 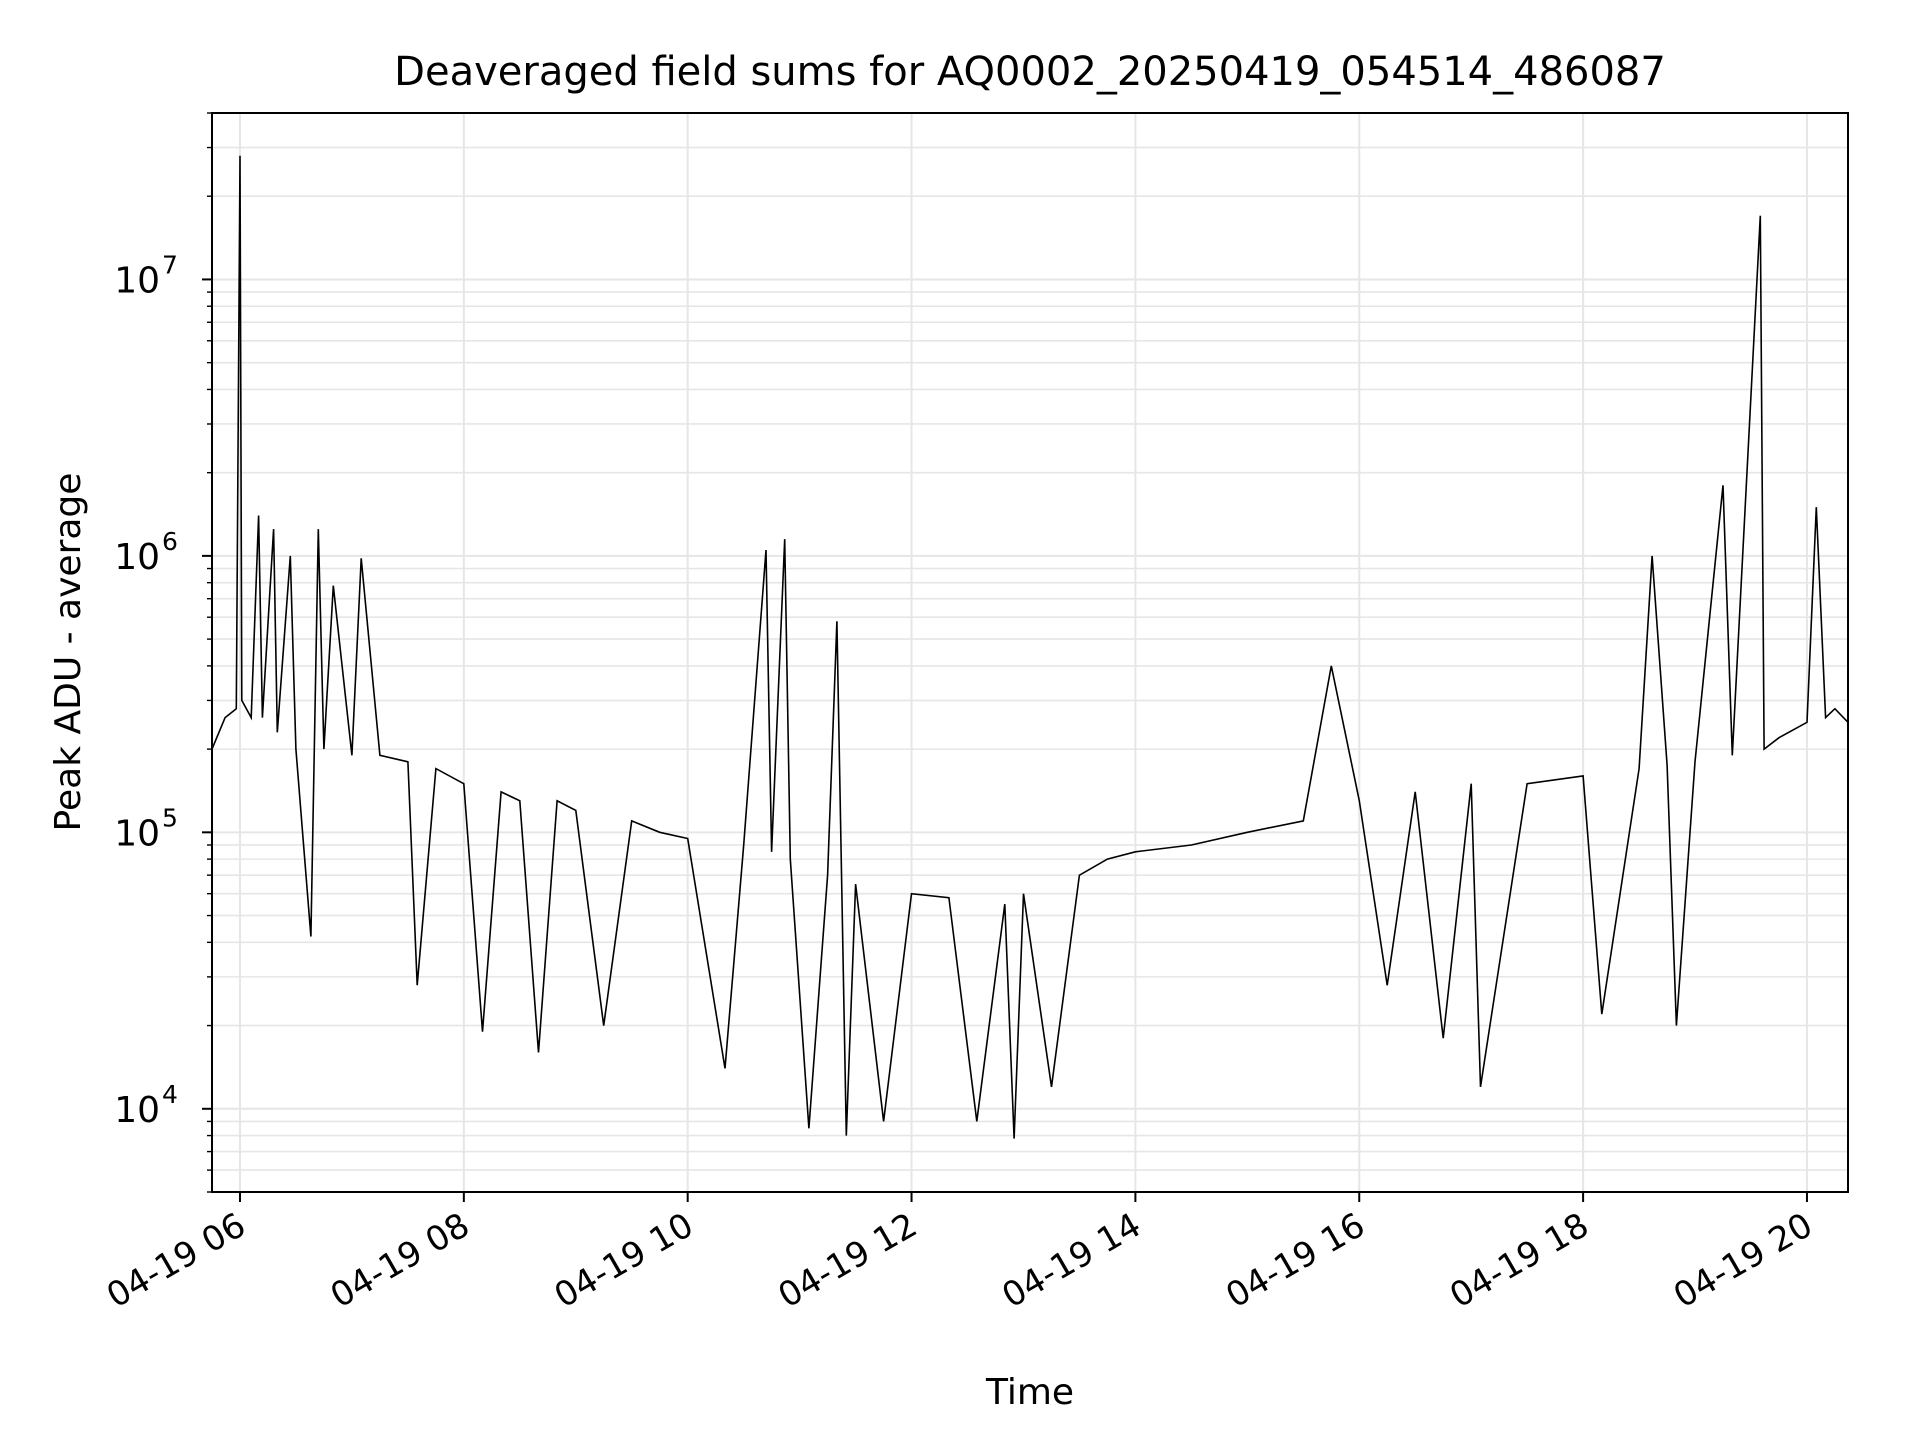 I want to click on y-tick-label-exponent: 5, so click(x=170, y=817).